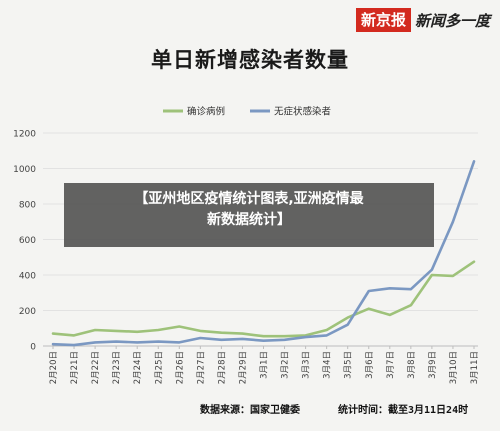  What do you see at coordinates (27, 277) in the screenshot?
I see `y-tick-label: 400` at bounding box center [27, 277].